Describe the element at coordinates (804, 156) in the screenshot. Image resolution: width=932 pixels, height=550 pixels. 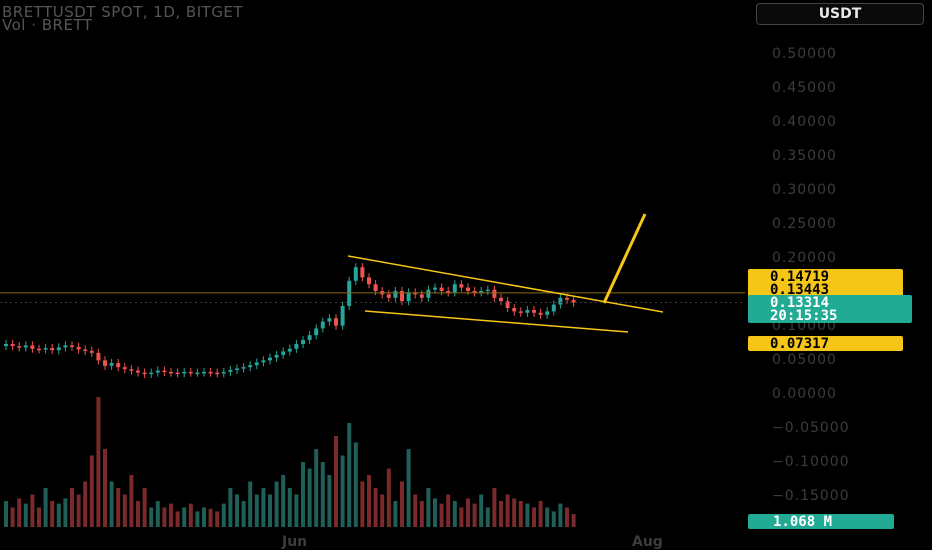
I see `y-tick-label: 0.35000` at that location.